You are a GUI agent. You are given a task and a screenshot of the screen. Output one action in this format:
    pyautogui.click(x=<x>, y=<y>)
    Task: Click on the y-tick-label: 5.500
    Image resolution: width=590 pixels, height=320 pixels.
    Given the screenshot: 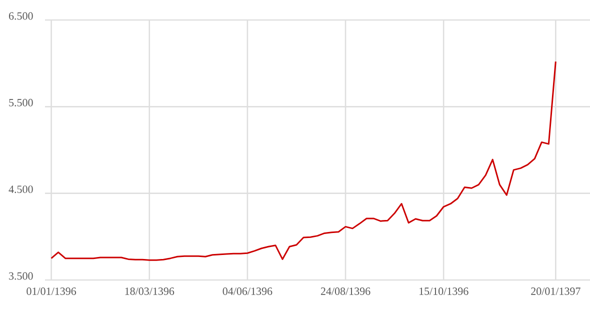 What is the action you would take?
    pyautogui.click(x=21, y=102)
    